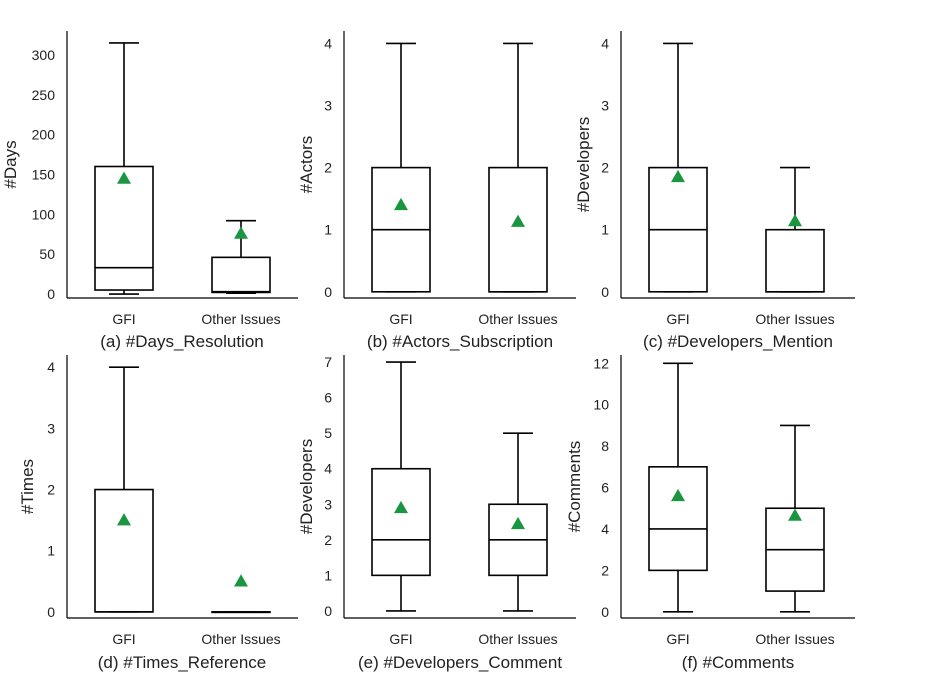 The image size is (925, 696). What do you see at coordinates (44, 174) in the screenshot?
I see `y-tick-label: 150` at bounding box center [44, 174].